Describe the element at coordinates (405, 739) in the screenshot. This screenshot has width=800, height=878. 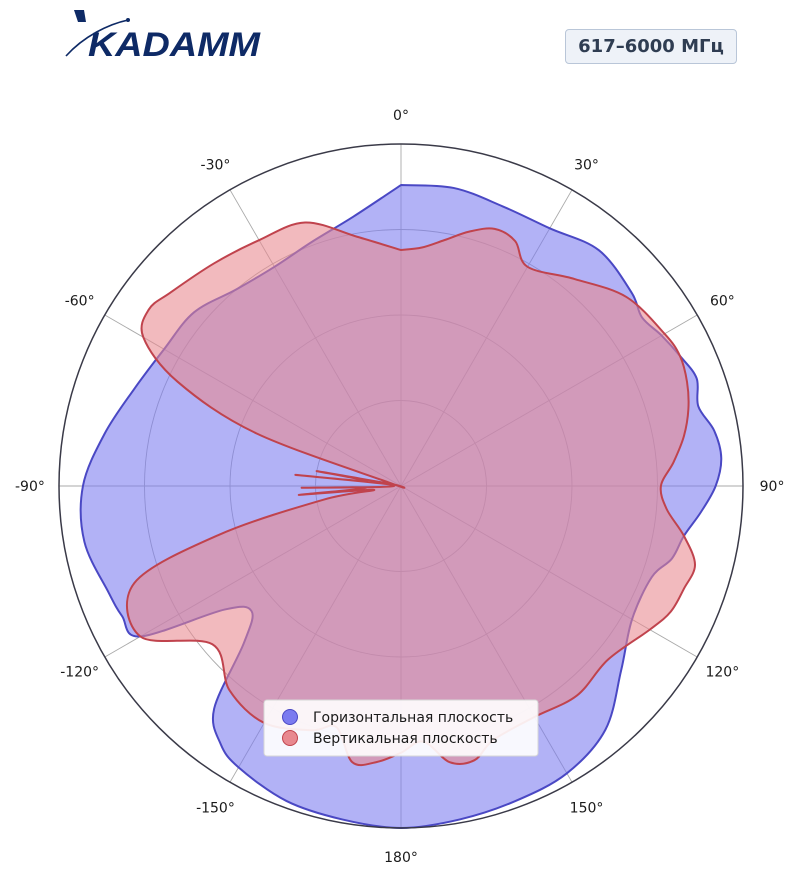
I see `legend-label-vertical: Вертикальная плоскость` at that location.